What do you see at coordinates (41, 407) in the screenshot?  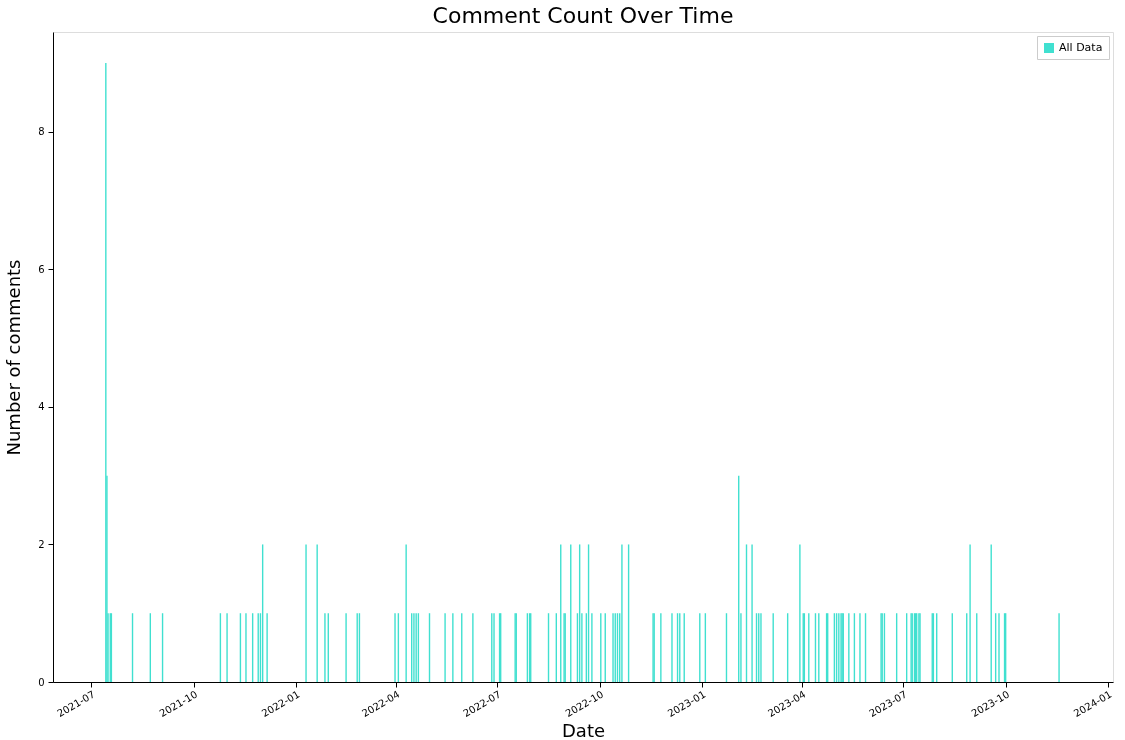 I see `y-tick-label: 4` at bounding box center [41, 407].